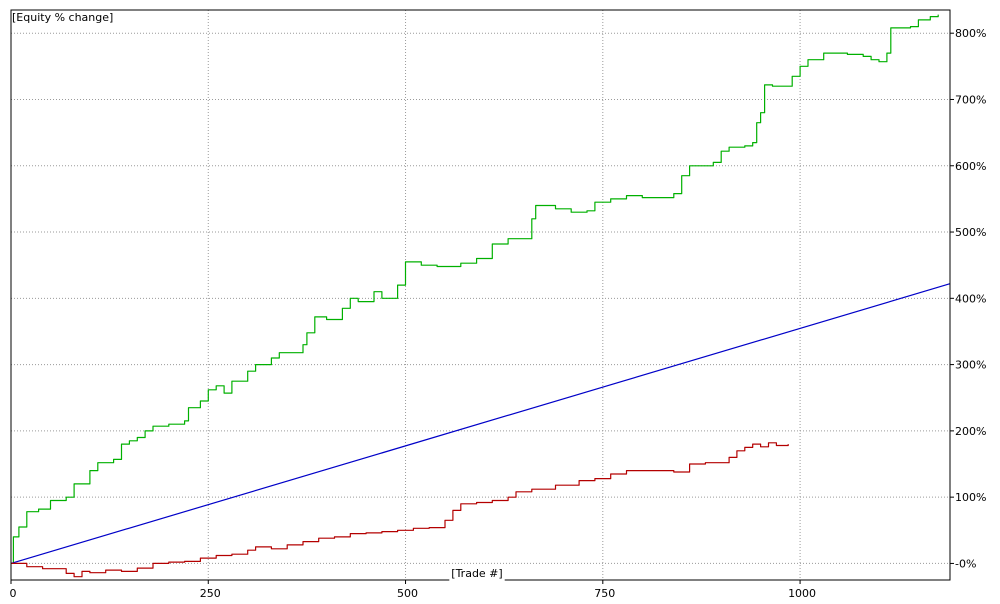  I want to click on y-tick-label: 500%, so click(970, 232).